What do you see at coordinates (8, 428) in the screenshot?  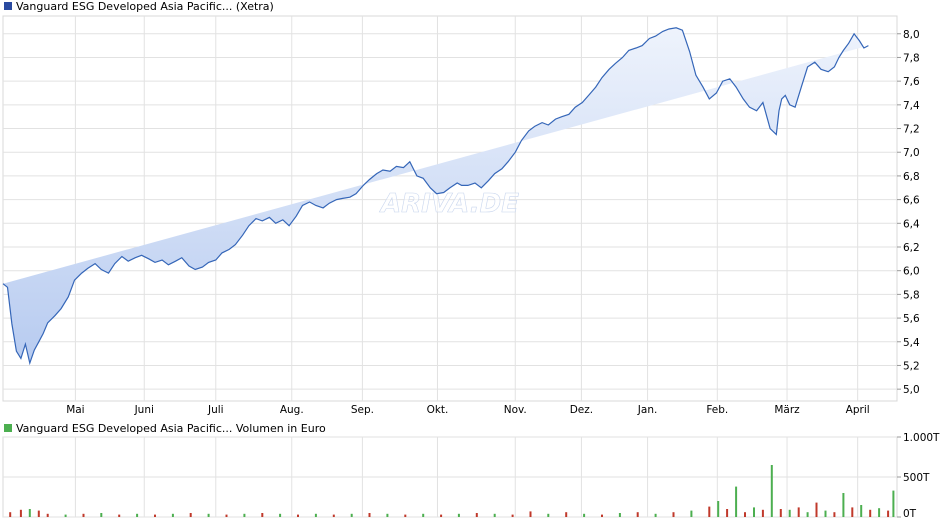 I see `volume-legend-swatch` at bounding box center [8, 428].